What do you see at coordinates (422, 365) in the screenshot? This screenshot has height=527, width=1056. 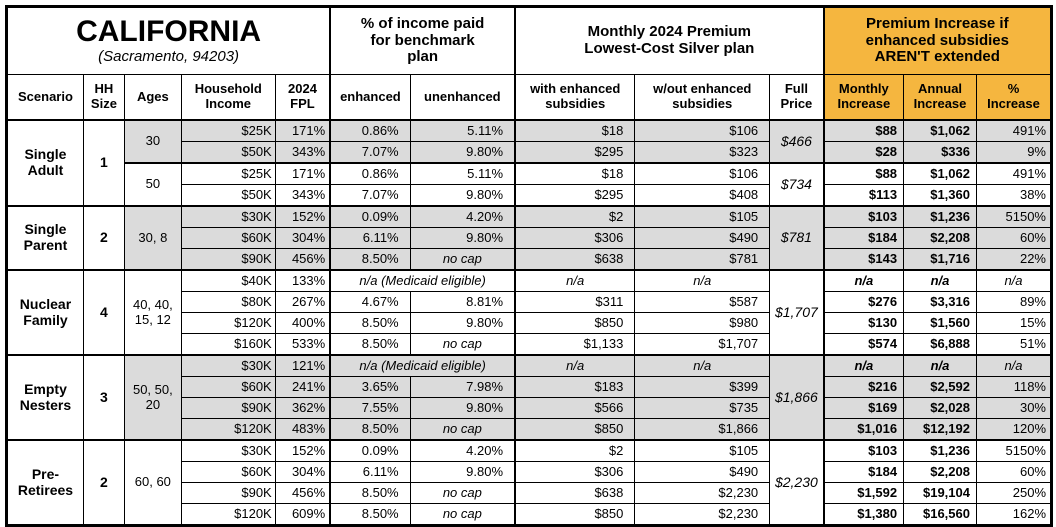 I see `cell-medicaid-note: n/a (Medicaid eligible)` at bounding box center [422, 365].